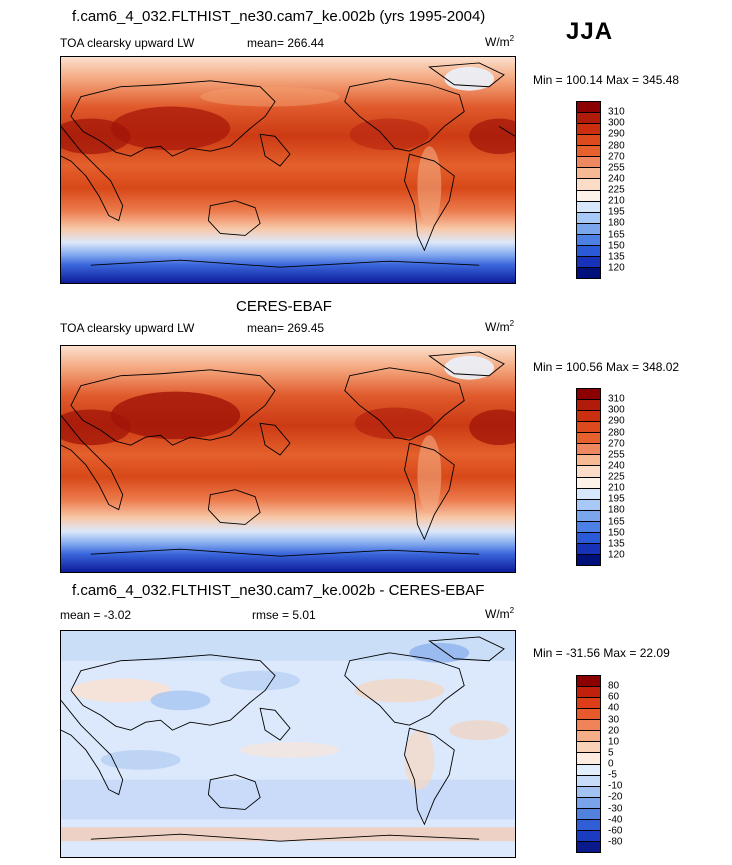 This screenshot has height=865, width=732. What do you see at coordinates (616, 234) in the screenshot?
I see `colorbar-tick-label: 165` at bounding box center [616, 234].